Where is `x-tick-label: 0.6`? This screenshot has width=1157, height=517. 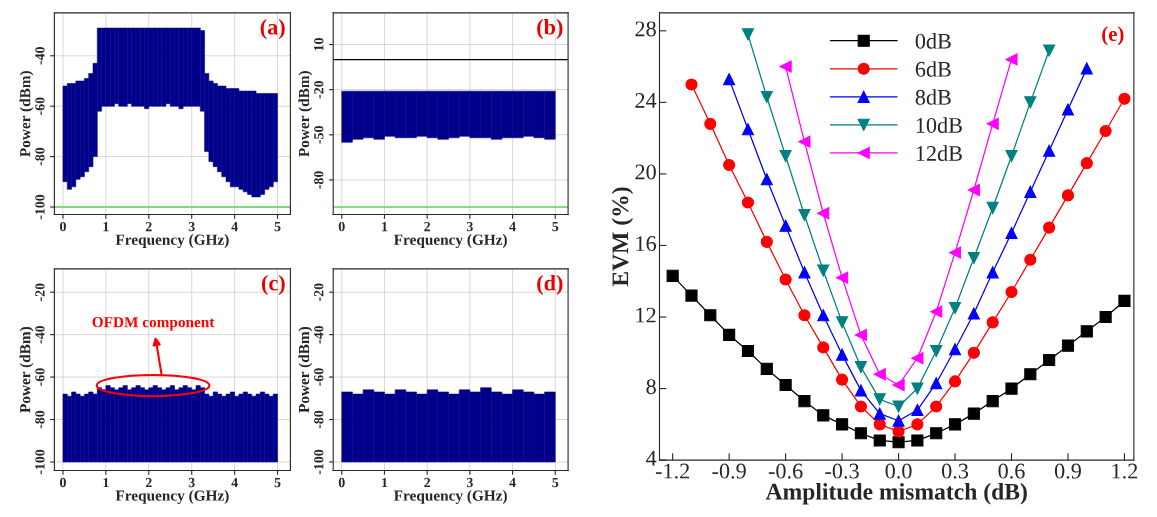 x-tick-label: 0.6 is located at coordinates (1011, 471).